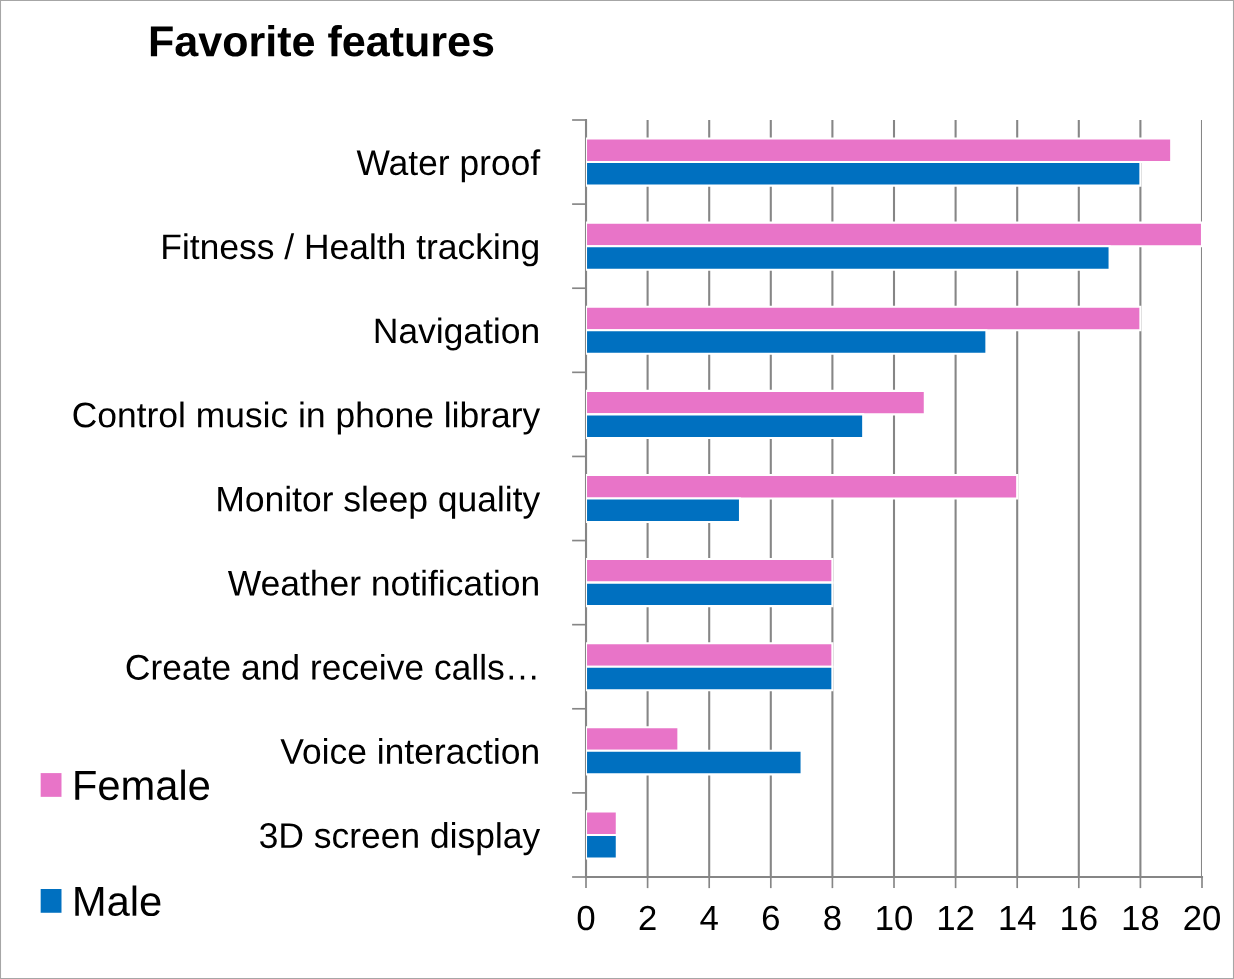  Describe the element at coordinates (307, 418) in the screenshot. I see `y-tick-label: Control music in phone library` at that location.